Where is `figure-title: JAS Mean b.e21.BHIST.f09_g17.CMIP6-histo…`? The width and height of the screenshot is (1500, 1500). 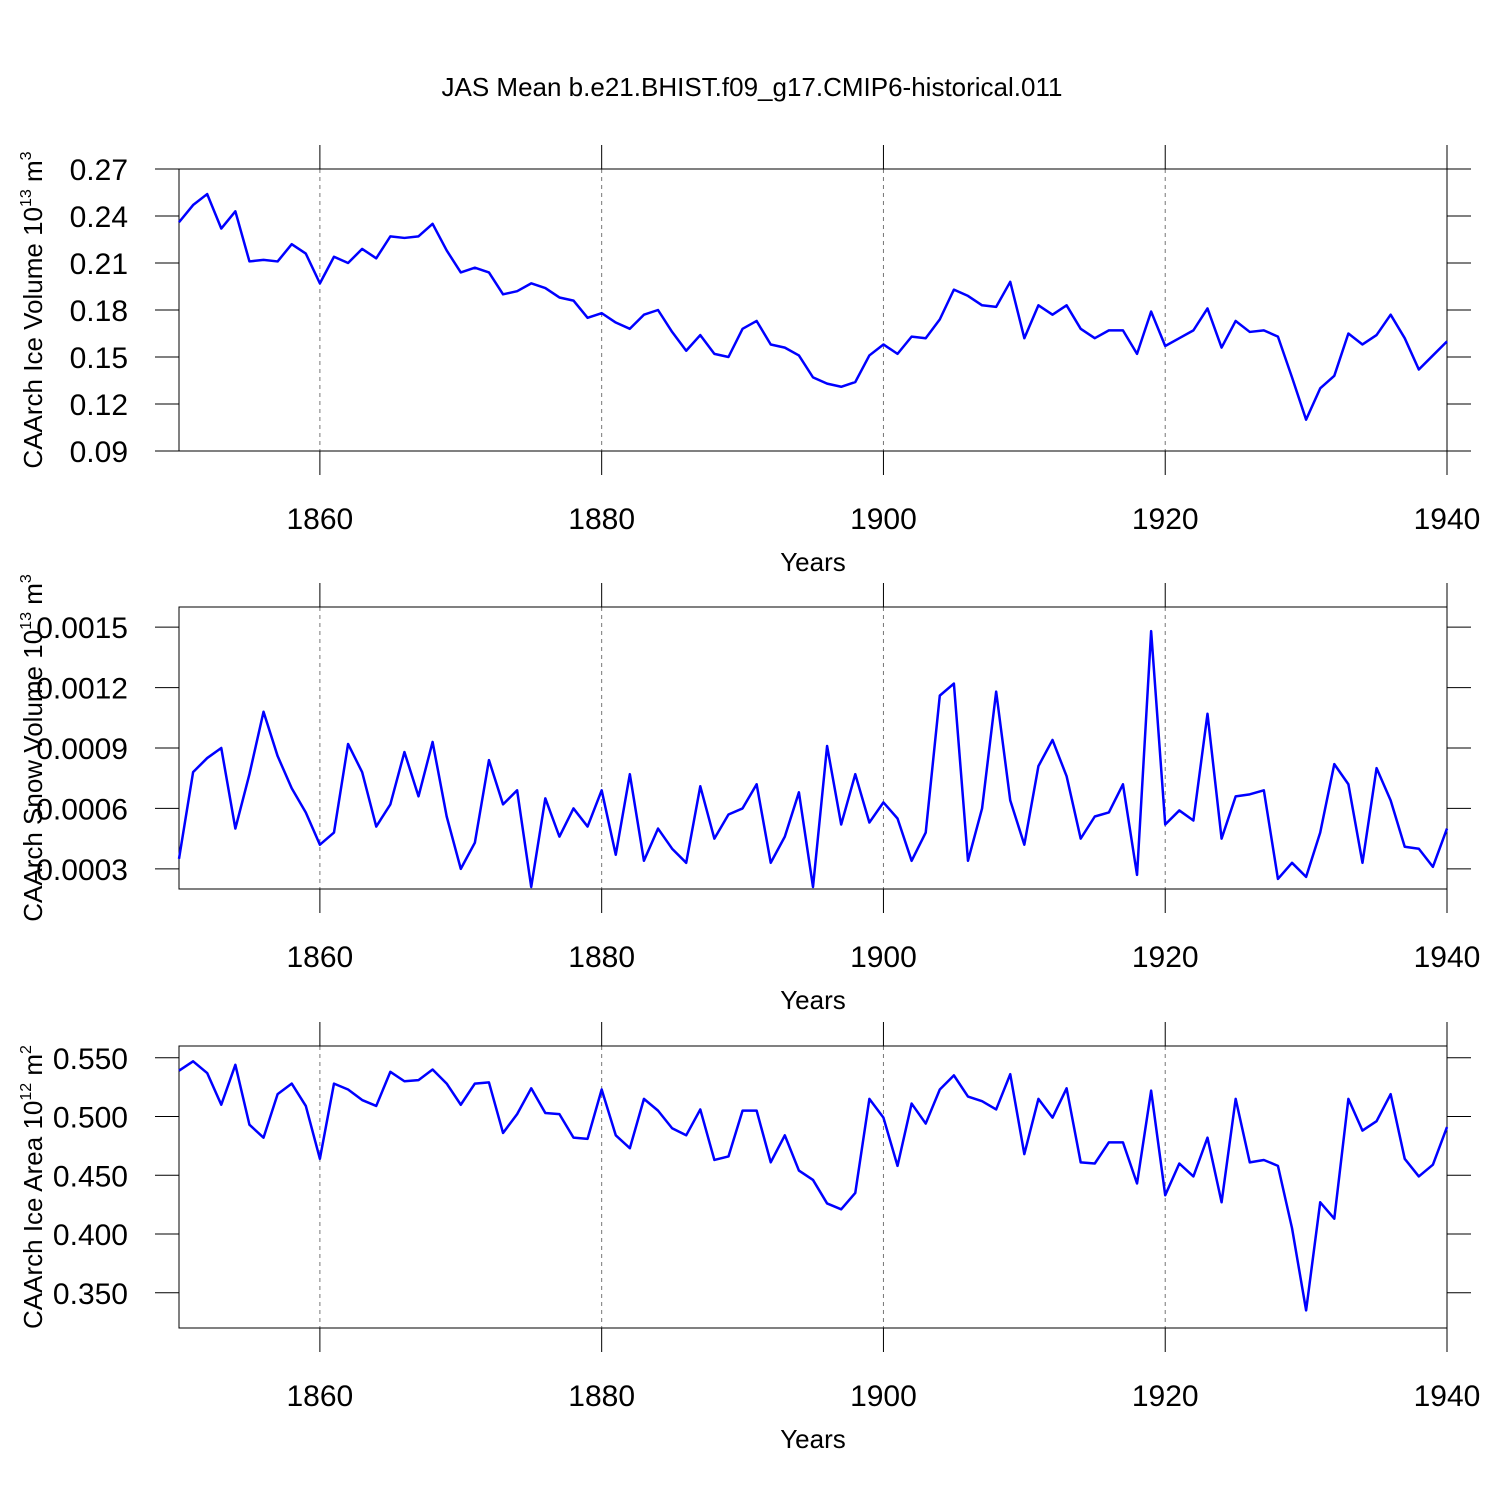
figure-title: JAS Mean b.e21.BHIST.f09_g17.CMIP6-histo… is located at coordinates (752, 87).